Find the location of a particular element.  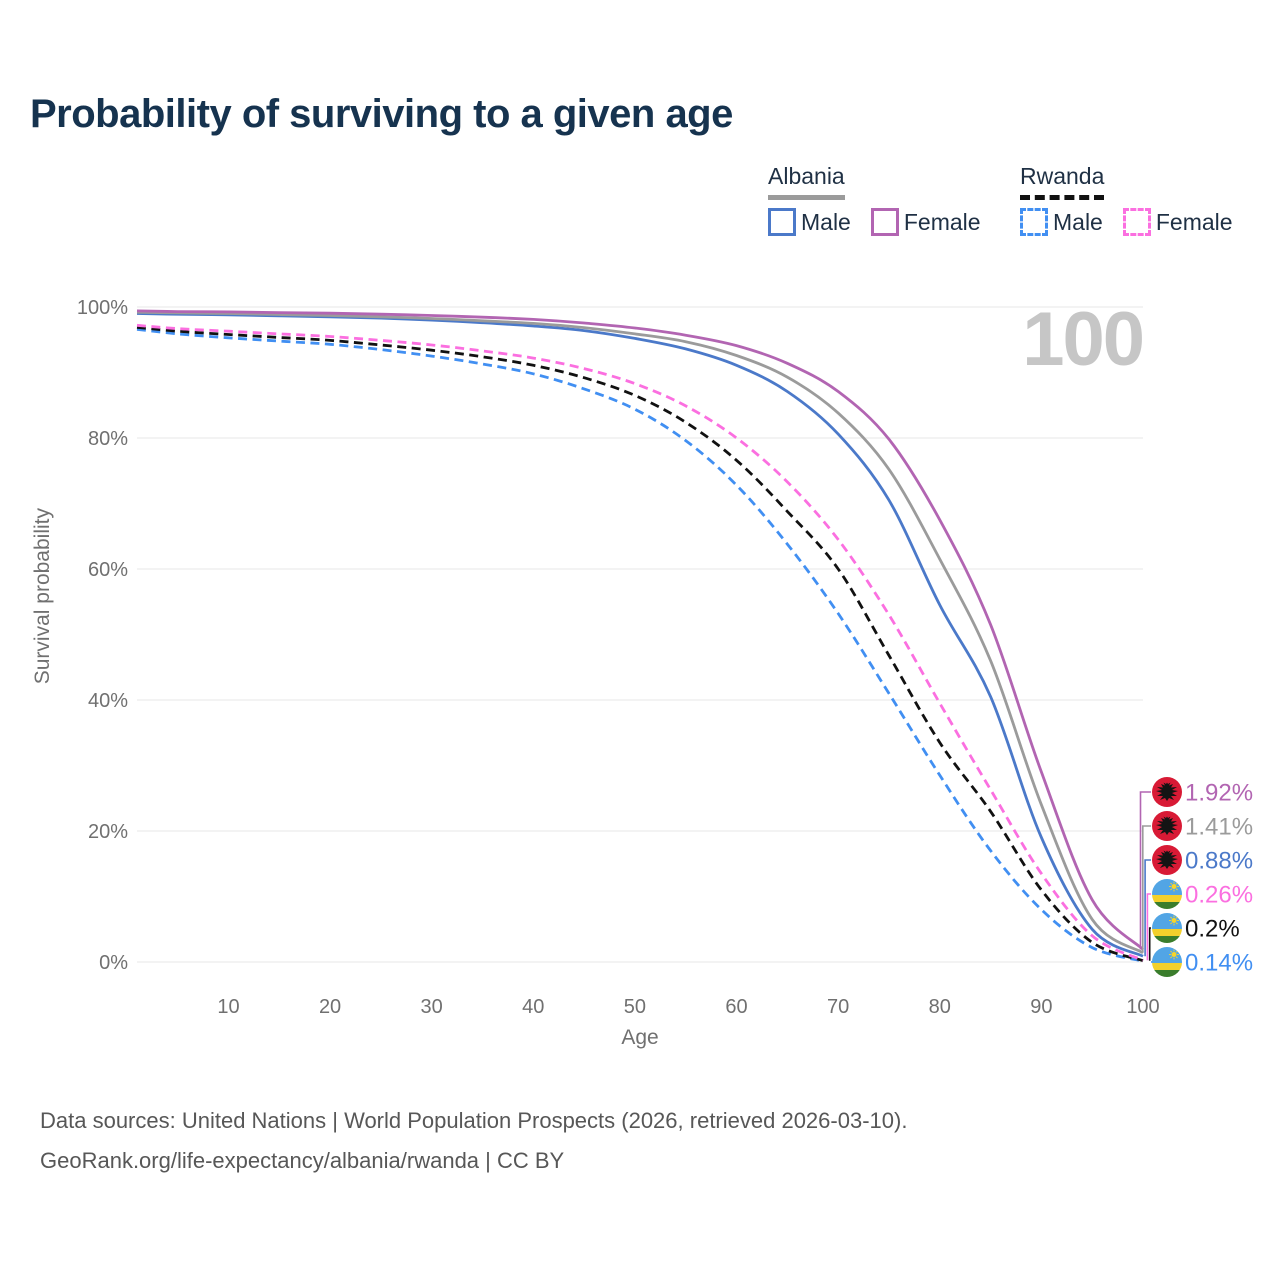

legend-country-albania: Albania is located at coordinates (806, 181).